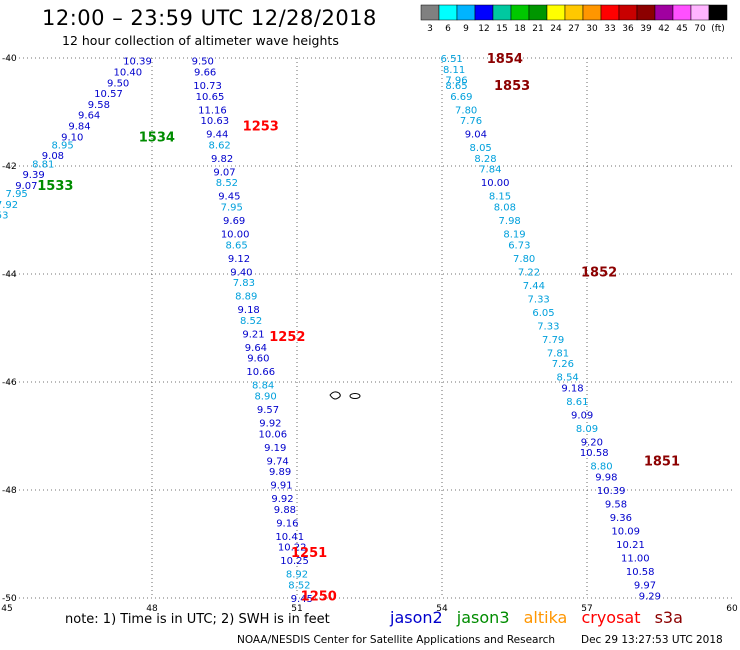 This screenshot has width=740, height=650. Describe the element at coordinates (543, 313) in the screenshot. I see `wave-height-reading: 6.05` at that location.